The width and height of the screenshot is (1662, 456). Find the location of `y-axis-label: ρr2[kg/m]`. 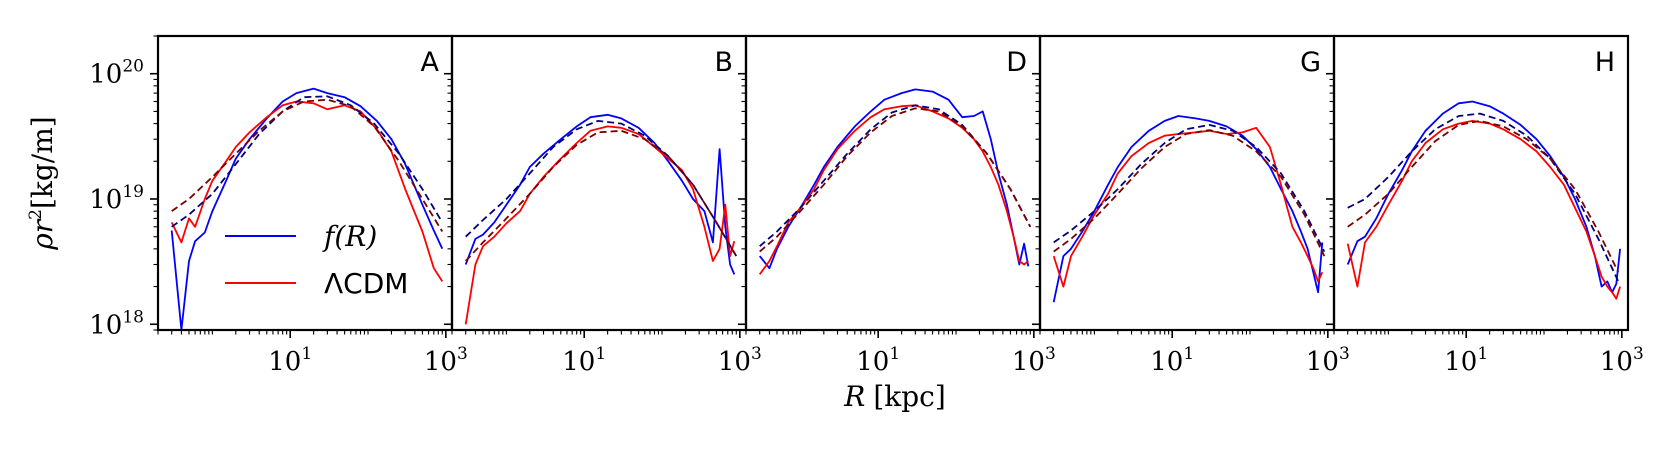

y-axis-label: ρr2[kg/m] is located at coordinates (42, 183).